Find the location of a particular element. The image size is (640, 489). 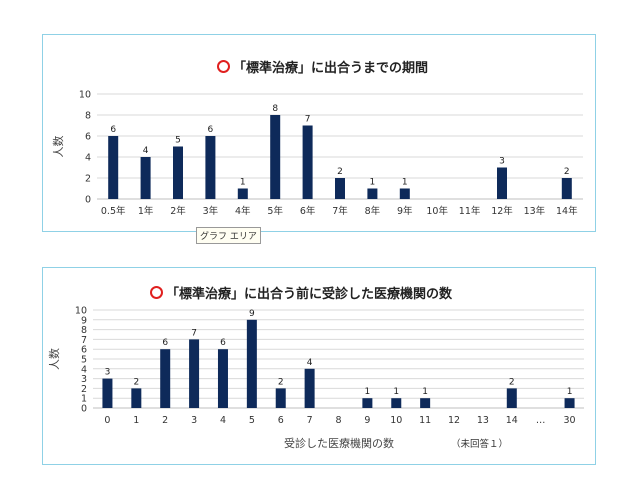

x-tick-label: 4 is located at coordinates (223, 420).